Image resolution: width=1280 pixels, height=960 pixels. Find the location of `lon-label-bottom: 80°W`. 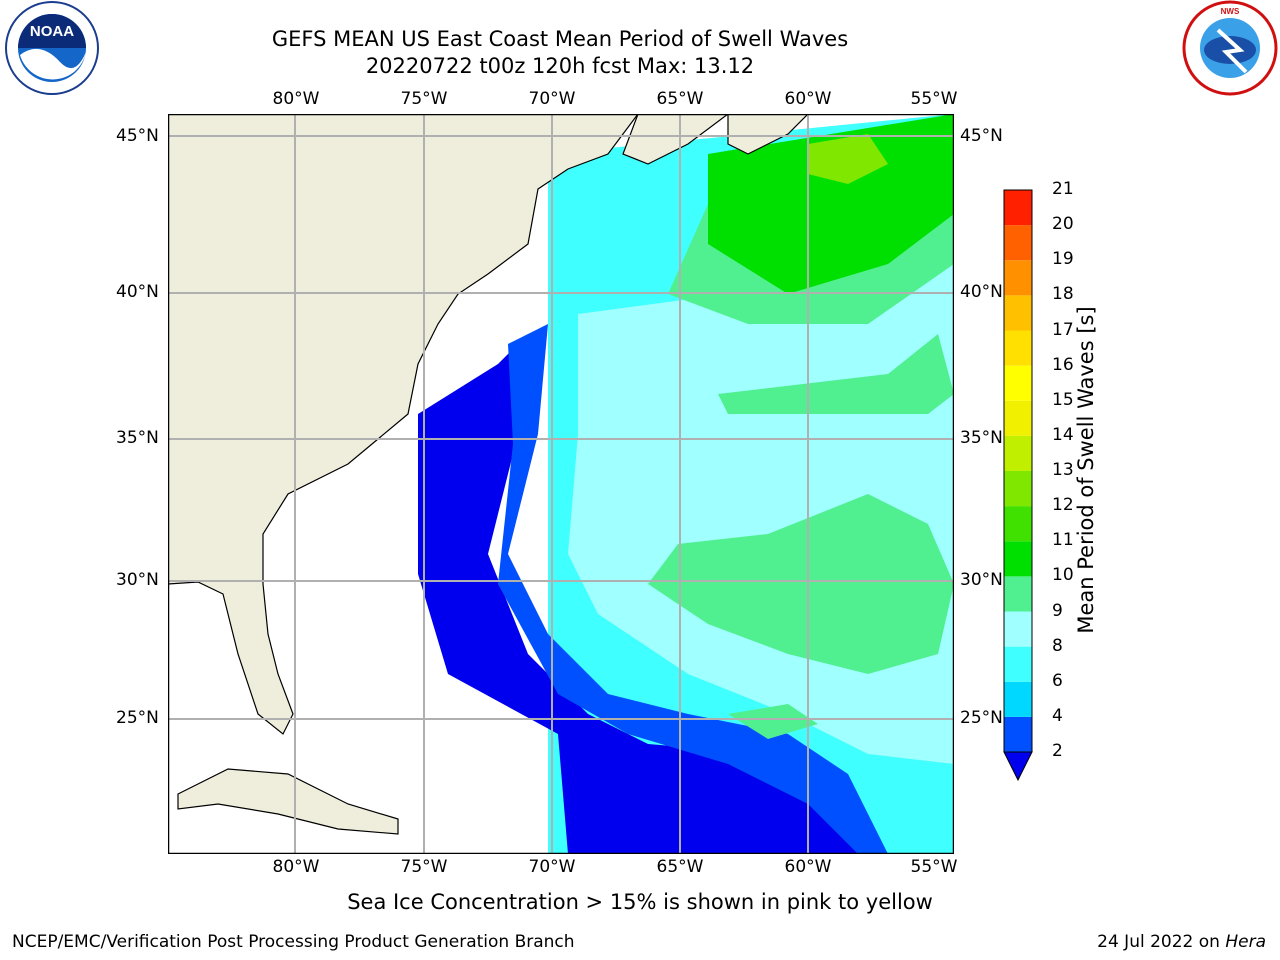

lon-label-bottom: 80°W is located at coordinates (296, 867).